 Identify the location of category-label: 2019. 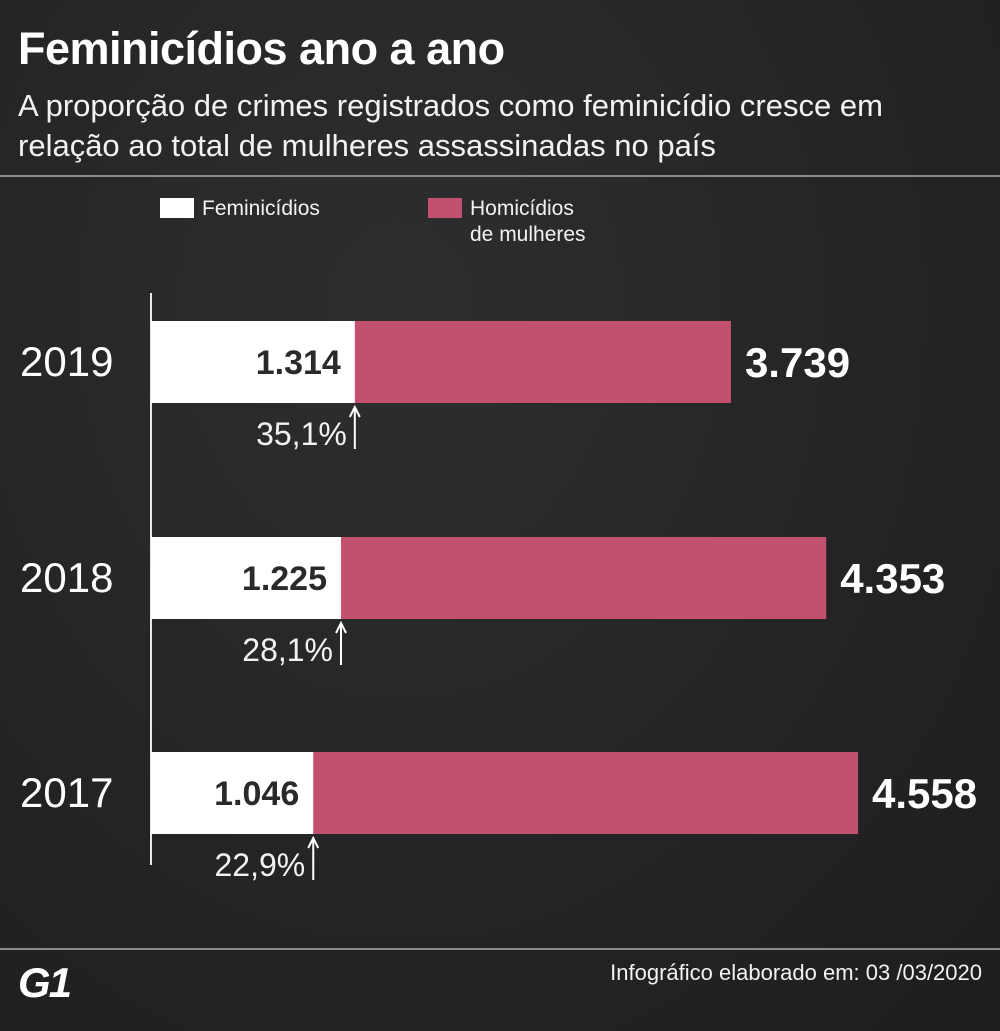
(66, 361).